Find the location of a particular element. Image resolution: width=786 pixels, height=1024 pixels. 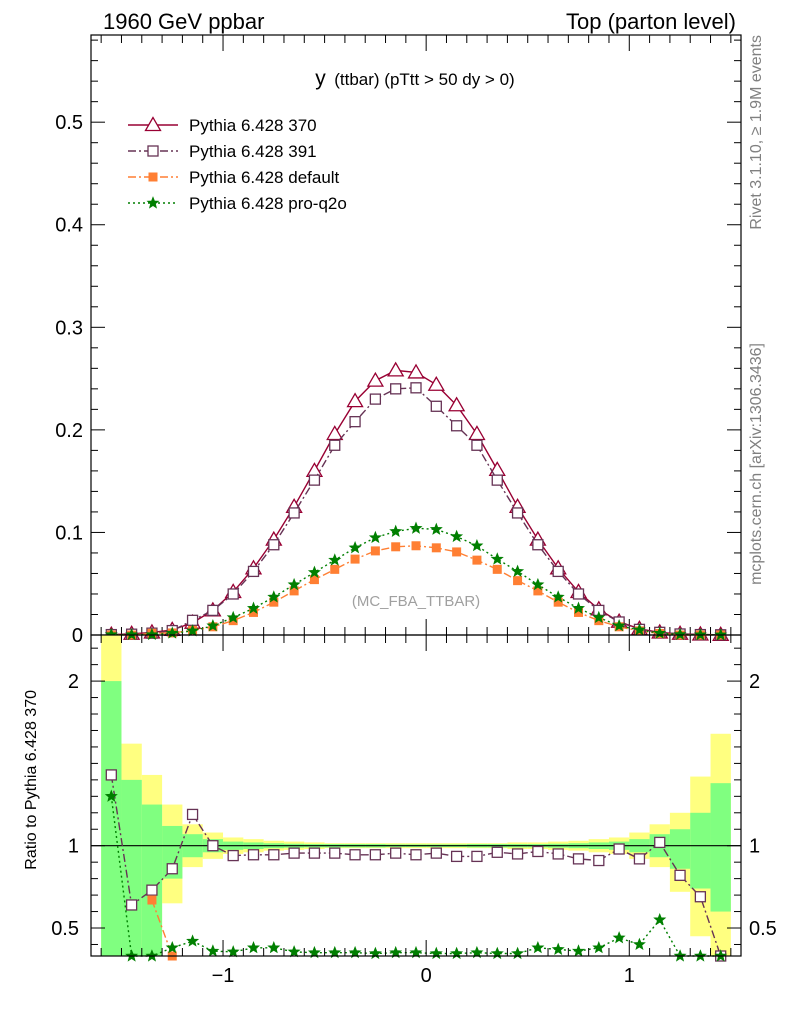

legend-label: Pythia 6.428 pro-q2o is located at coordinates (268, 203).